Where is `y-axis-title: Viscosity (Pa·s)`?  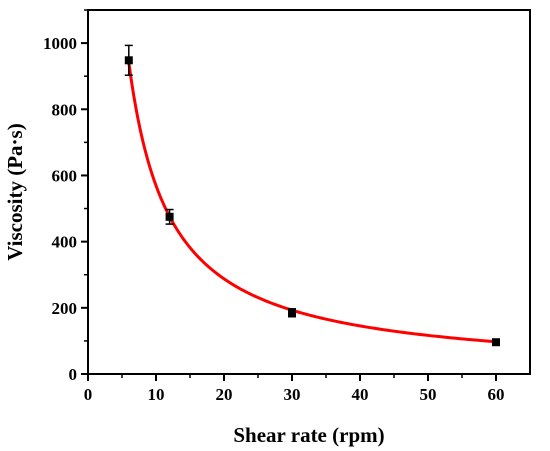
y-axis-title: Viscosity (Pa·s) is located at coordinates (15, 191).